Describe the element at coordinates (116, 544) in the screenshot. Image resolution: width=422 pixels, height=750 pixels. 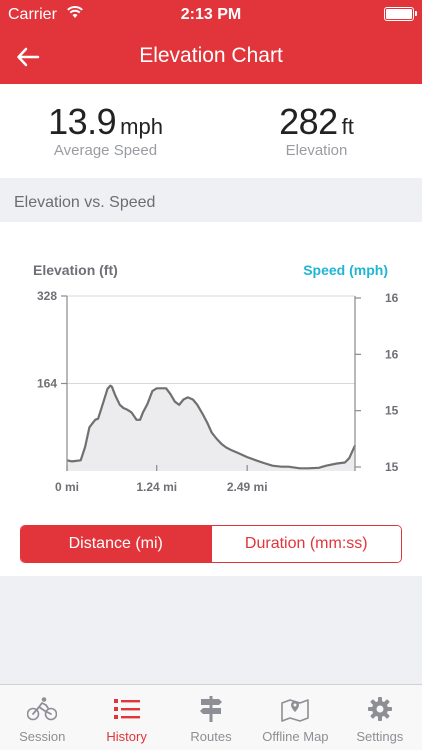
I see `distance-segment-button: Distance (mi)` at that location.